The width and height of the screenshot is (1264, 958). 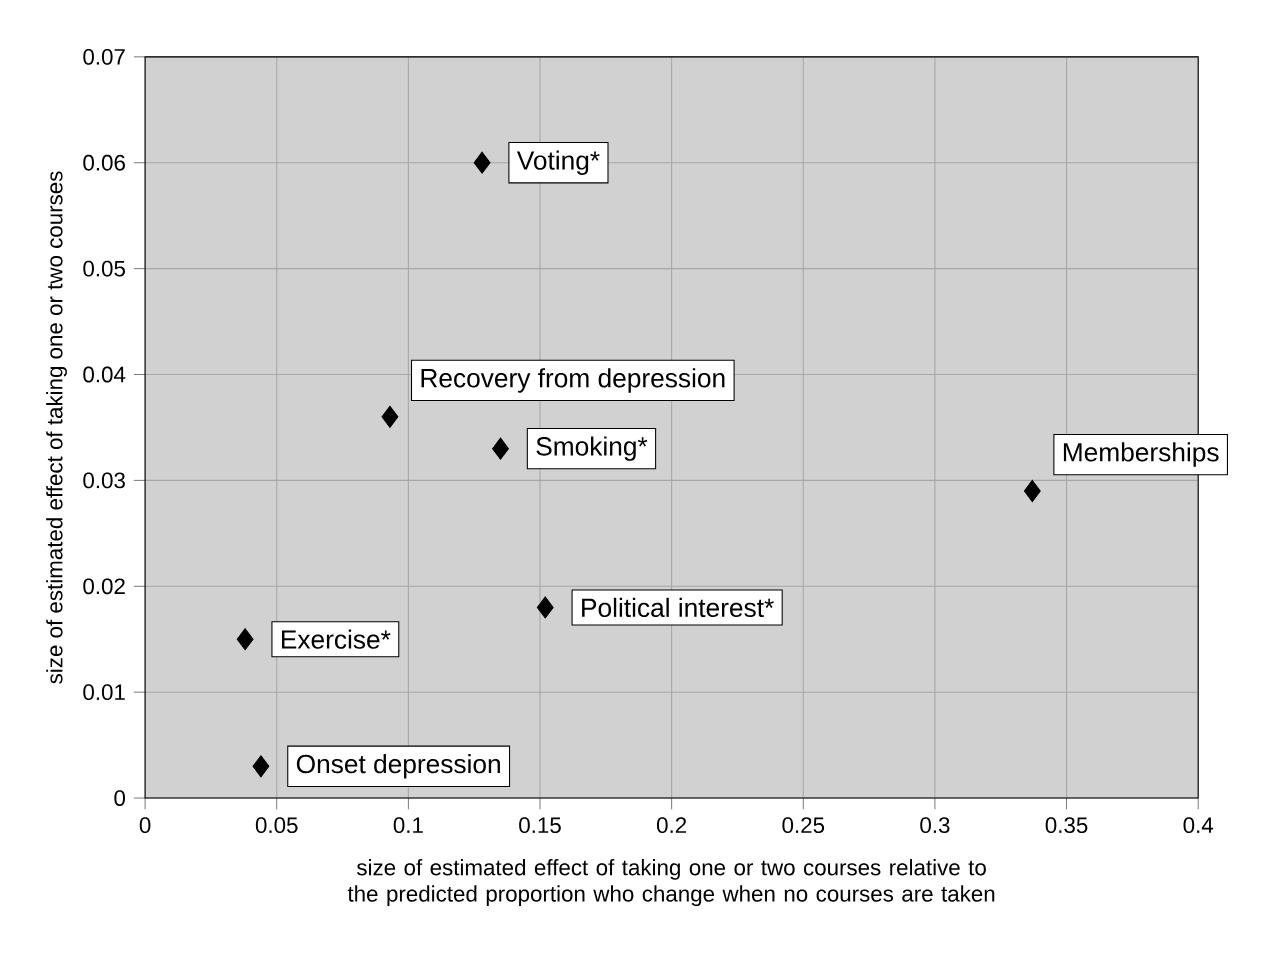 What do you see at coordinates (671, 825) in the screenshot?
I see `x-tick-label: 0.2` at bounding box center [671, 825].